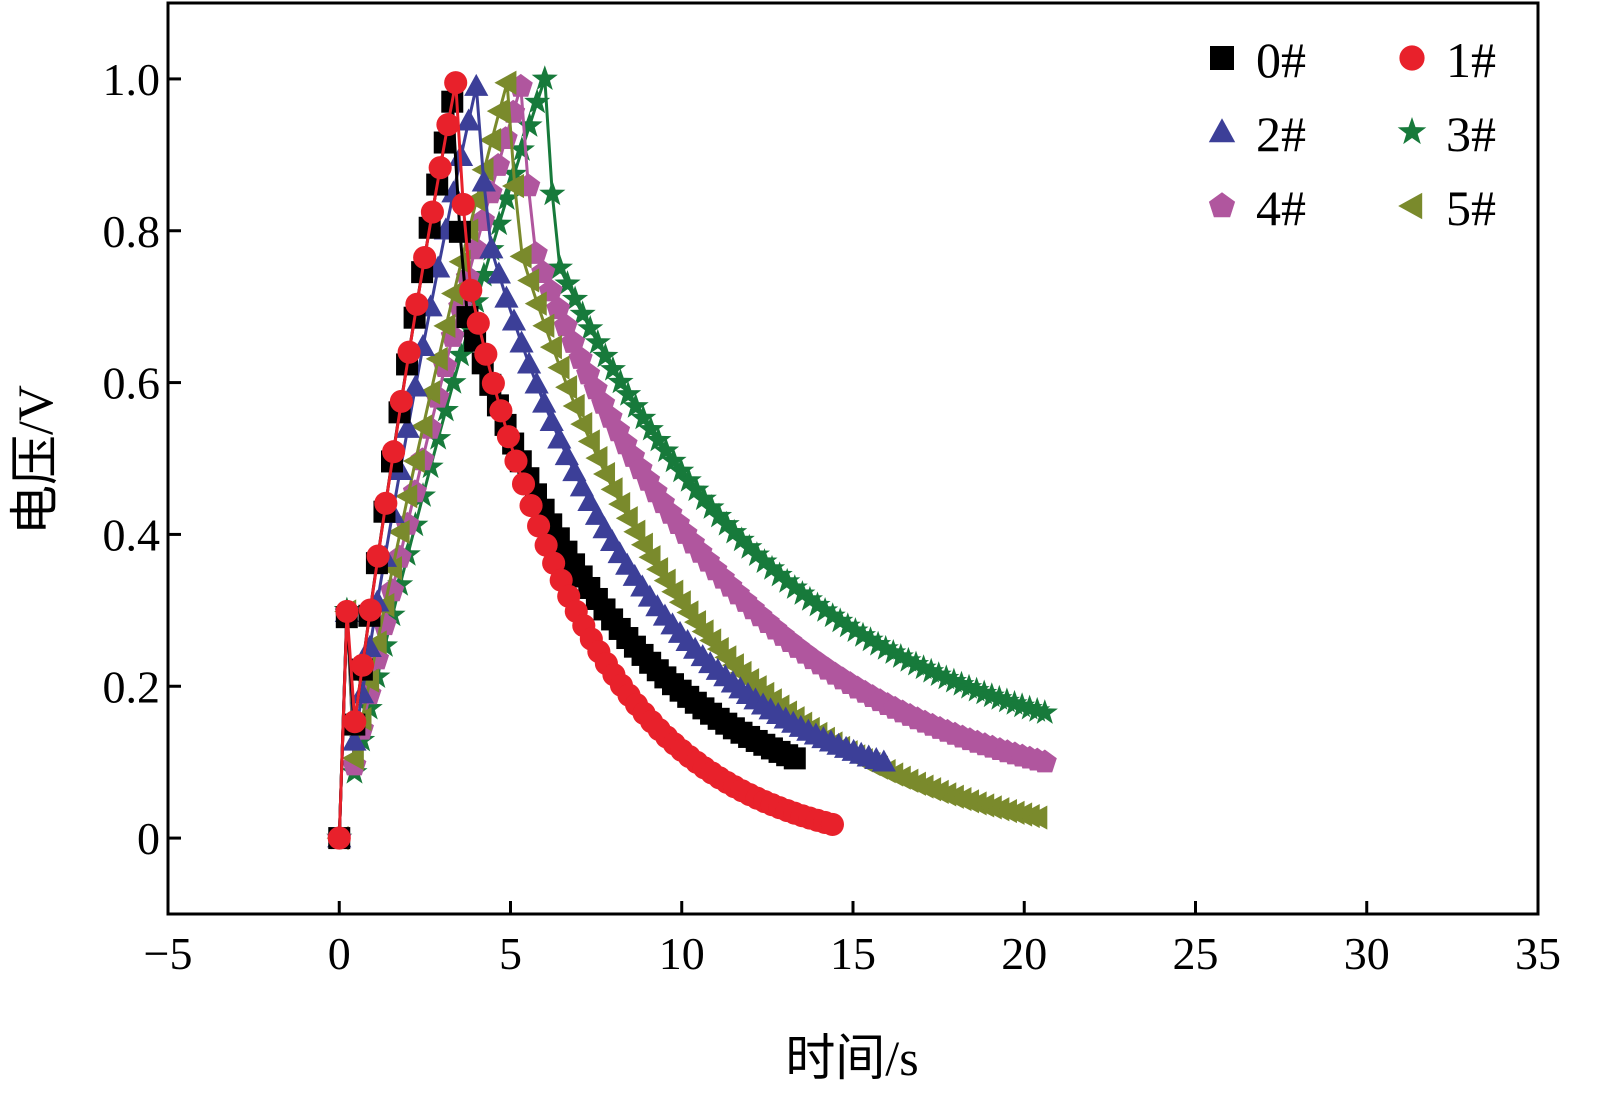 This screenshot has width=1619, height=1095. I want to click on legend-label: 1#, so click(1471, 60).